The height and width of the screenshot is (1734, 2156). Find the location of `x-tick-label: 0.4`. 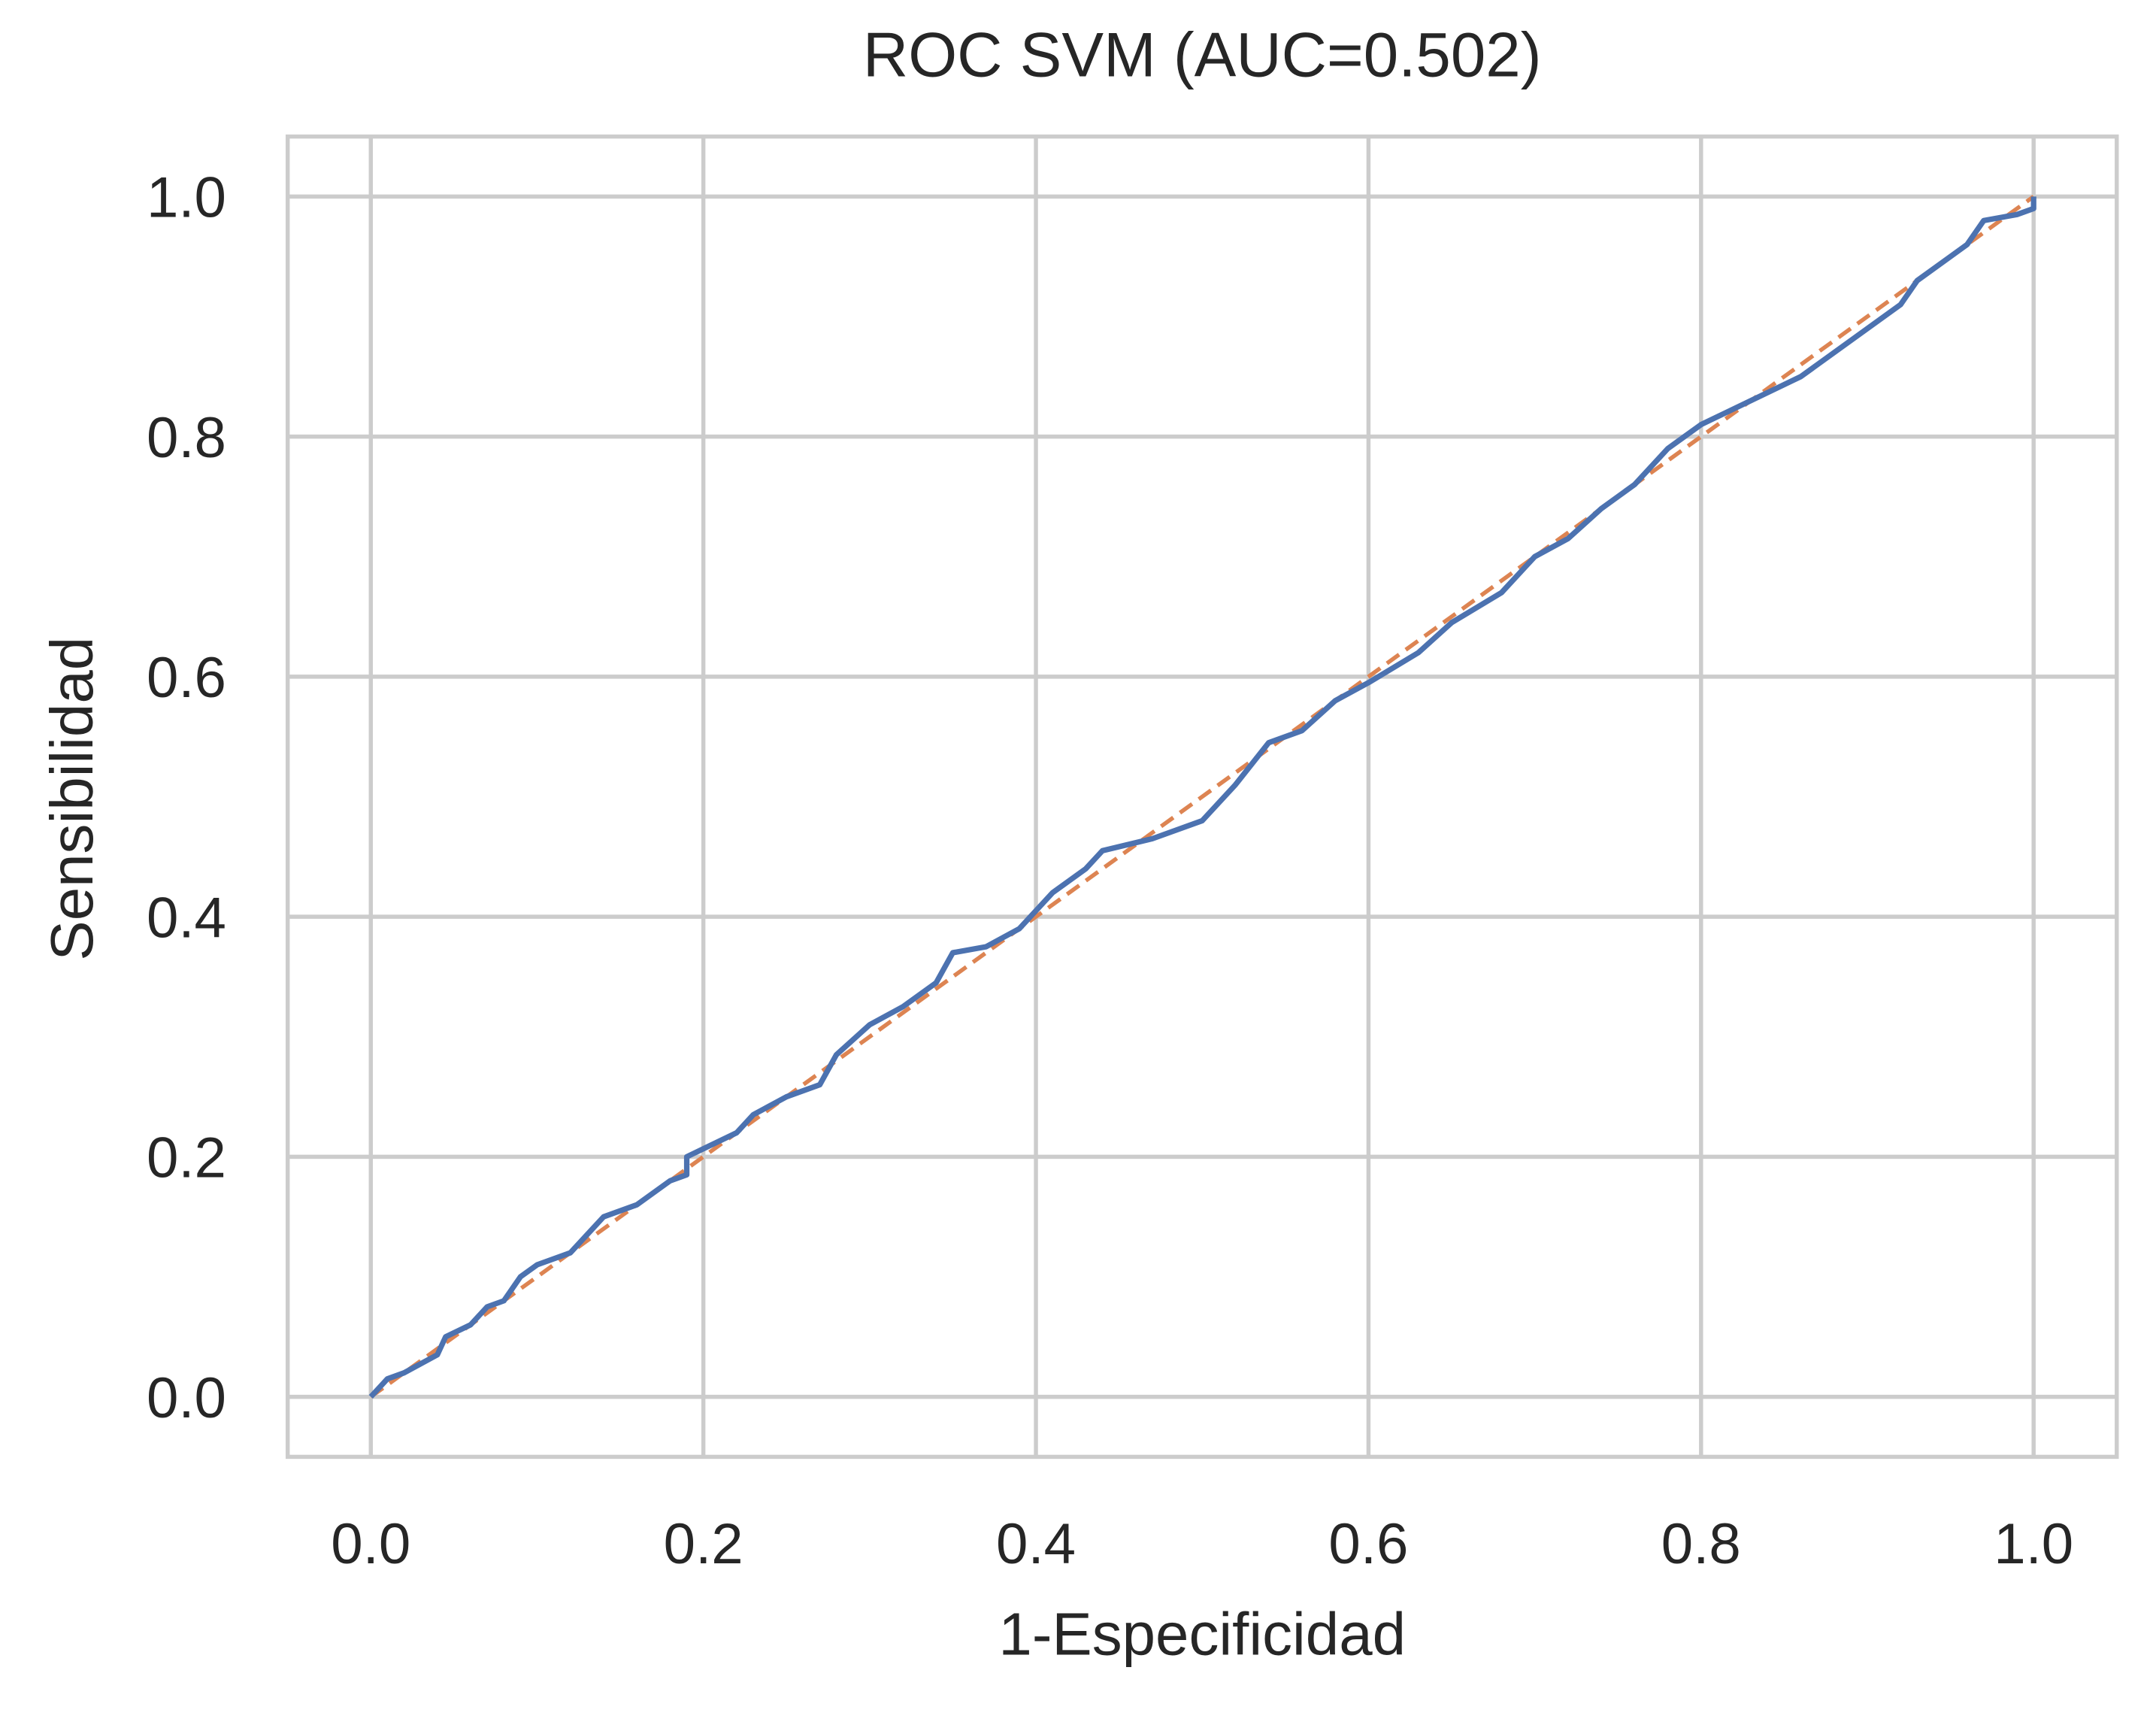

x-tick-label: 0.4 is located at coordinates (1036, 1544).